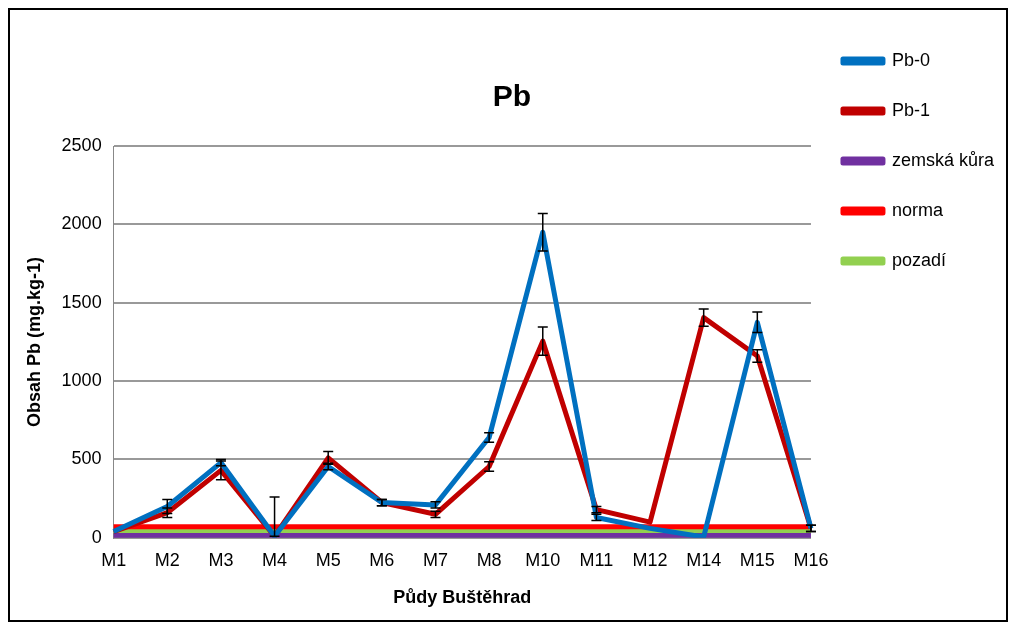 Image resolution: width=1012 pixels, height=633 pixels. Describe the element at coordinates (167, 559) in the screenshot. I see `x-tick-label: M2` at that location.